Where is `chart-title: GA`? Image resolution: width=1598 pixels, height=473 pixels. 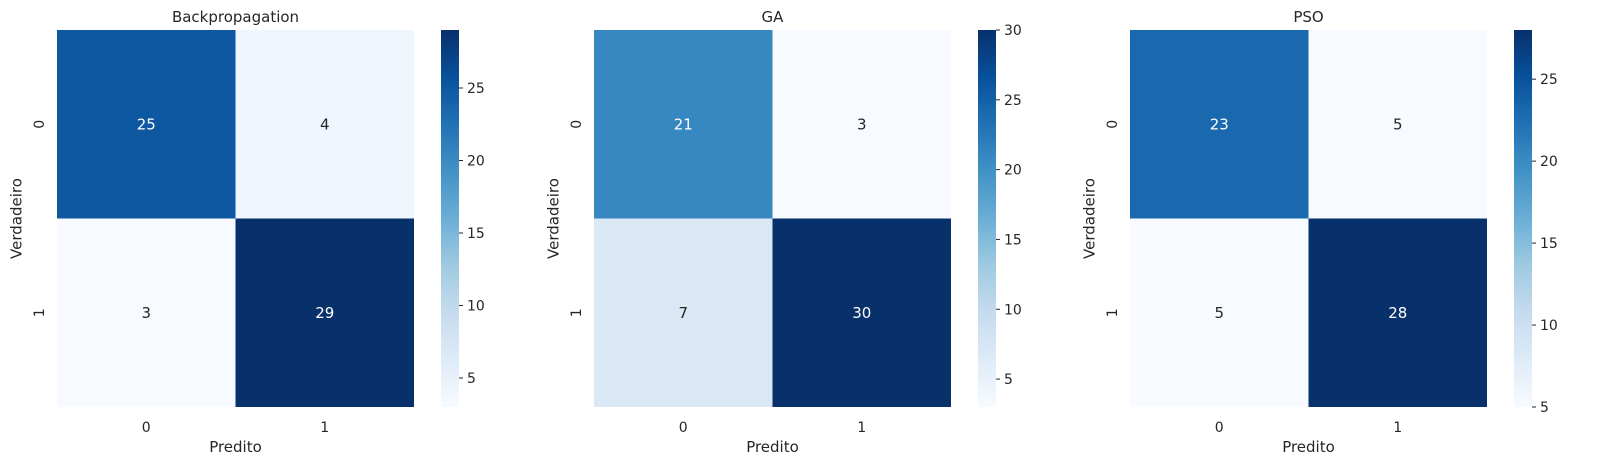
chart-title: GA is located at coordinates (773, 17).